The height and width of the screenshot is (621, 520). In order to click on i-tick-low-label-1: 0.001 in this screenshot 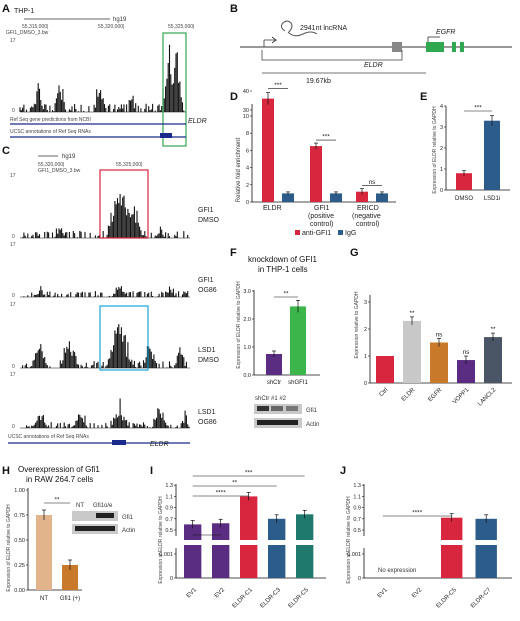, I will do `click(166, 555)`.